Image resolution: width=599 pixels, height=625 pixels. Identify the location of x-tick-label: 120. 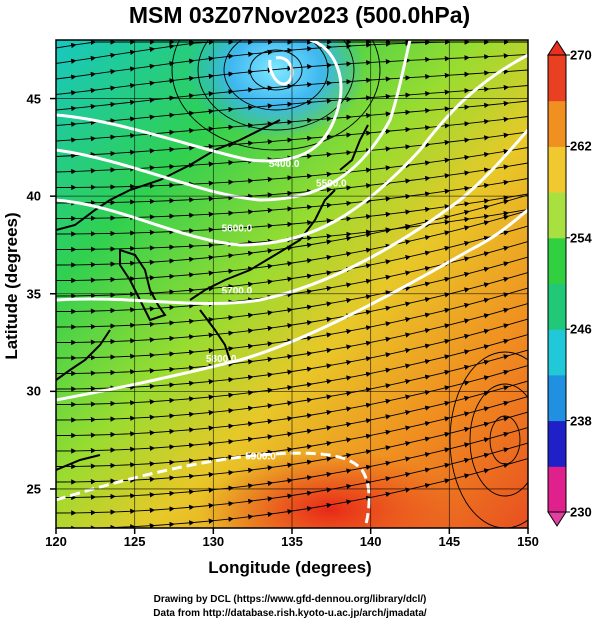
(56, 541).